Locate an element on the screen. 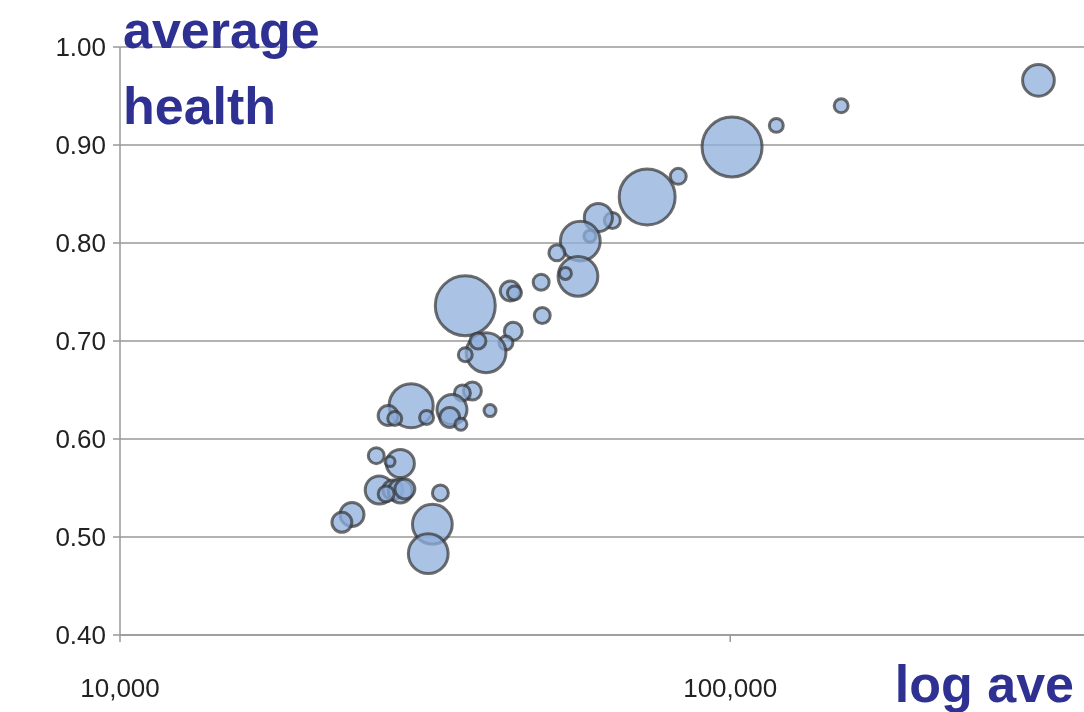 This screenshot has height=712, width=1084. y-tick-label: 0.60 is located at coordinates (80, 439).